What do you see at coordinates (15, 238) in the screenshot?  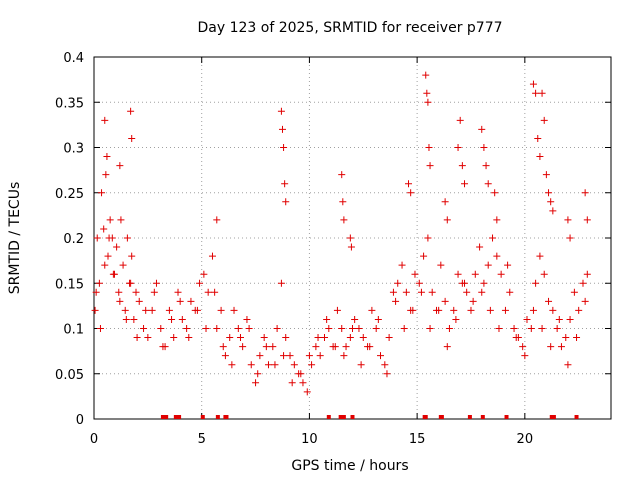 I see `y-axis-label: SRMTID / TECUs` at bounding box center [15, 238].